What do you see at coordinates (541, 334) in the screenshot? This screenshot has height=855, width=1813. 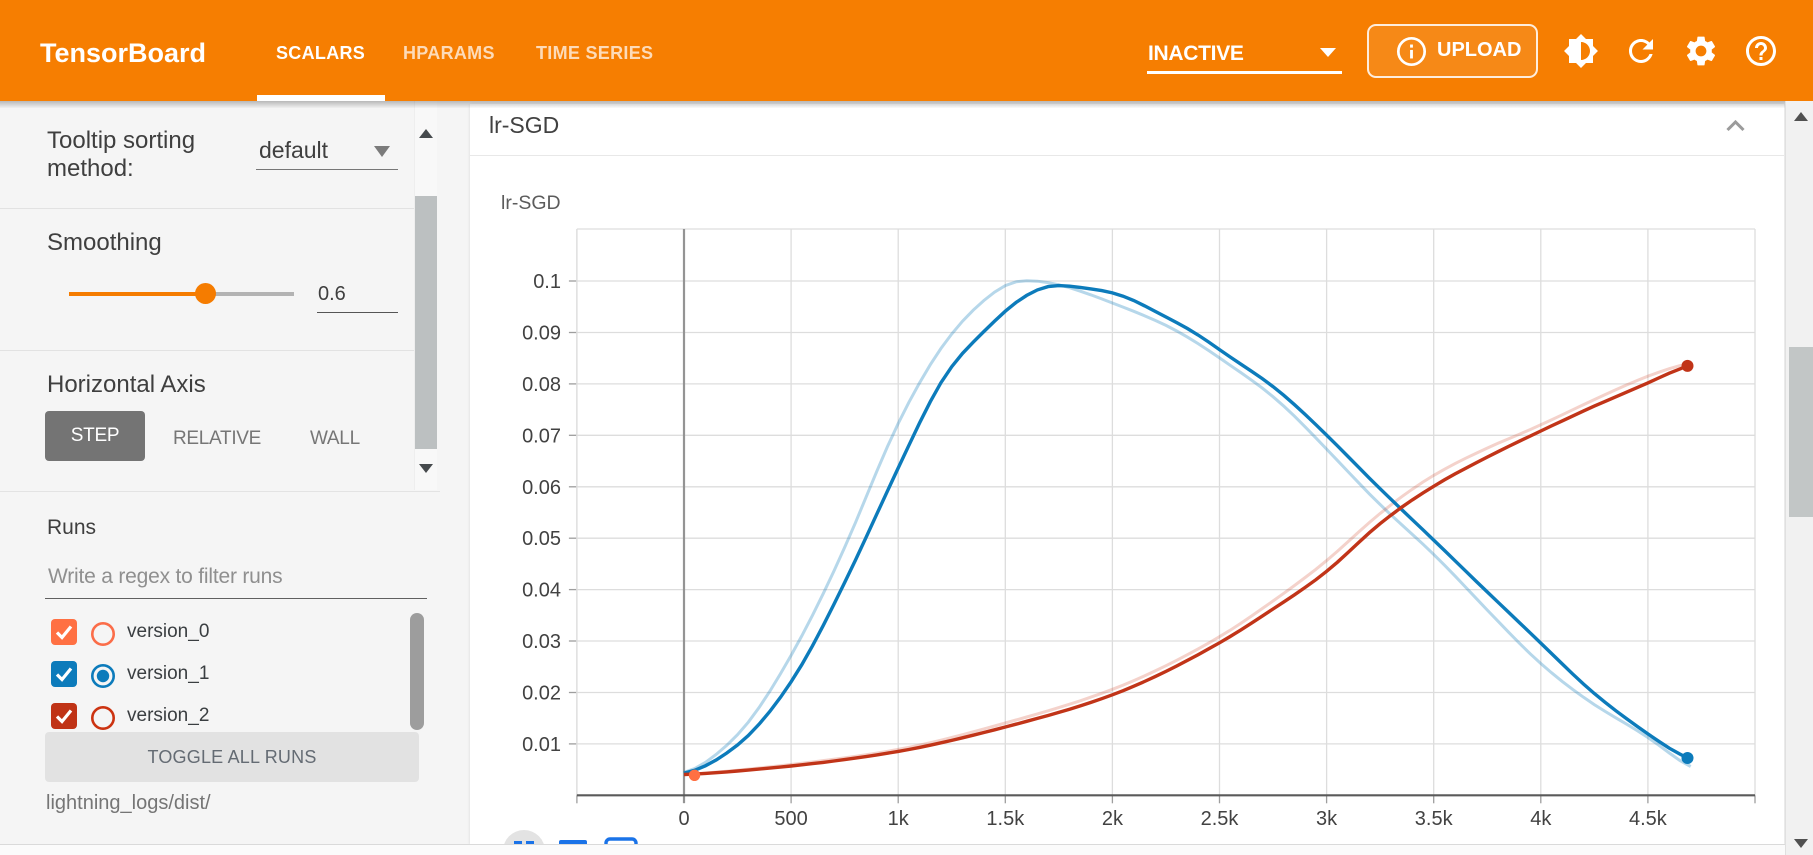 I see `svg-text: 0.09` at bounding box center [541, 334].